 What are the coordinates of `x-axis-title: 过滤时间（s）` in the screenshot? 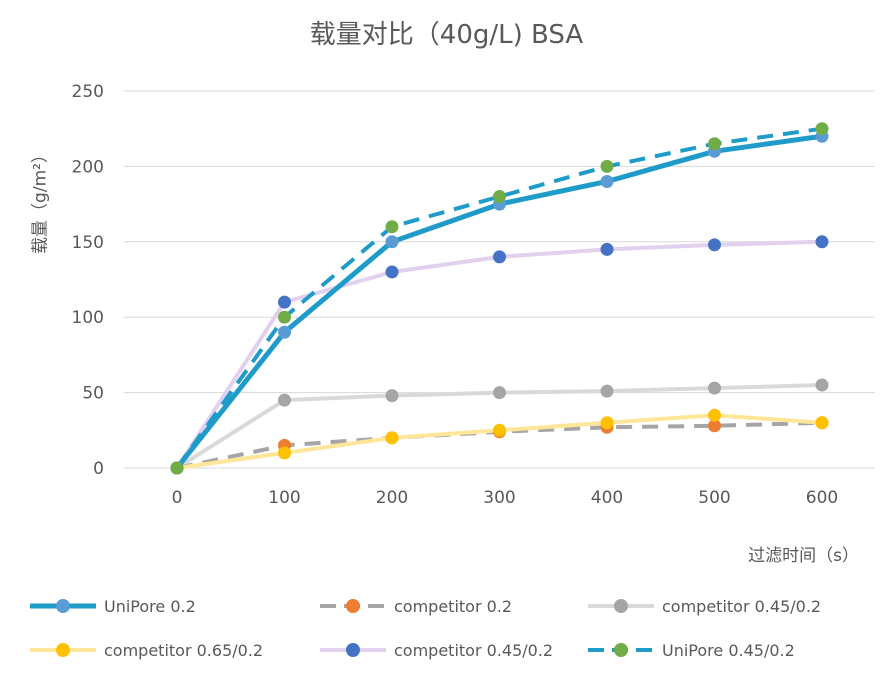 It's located at (803, 556).